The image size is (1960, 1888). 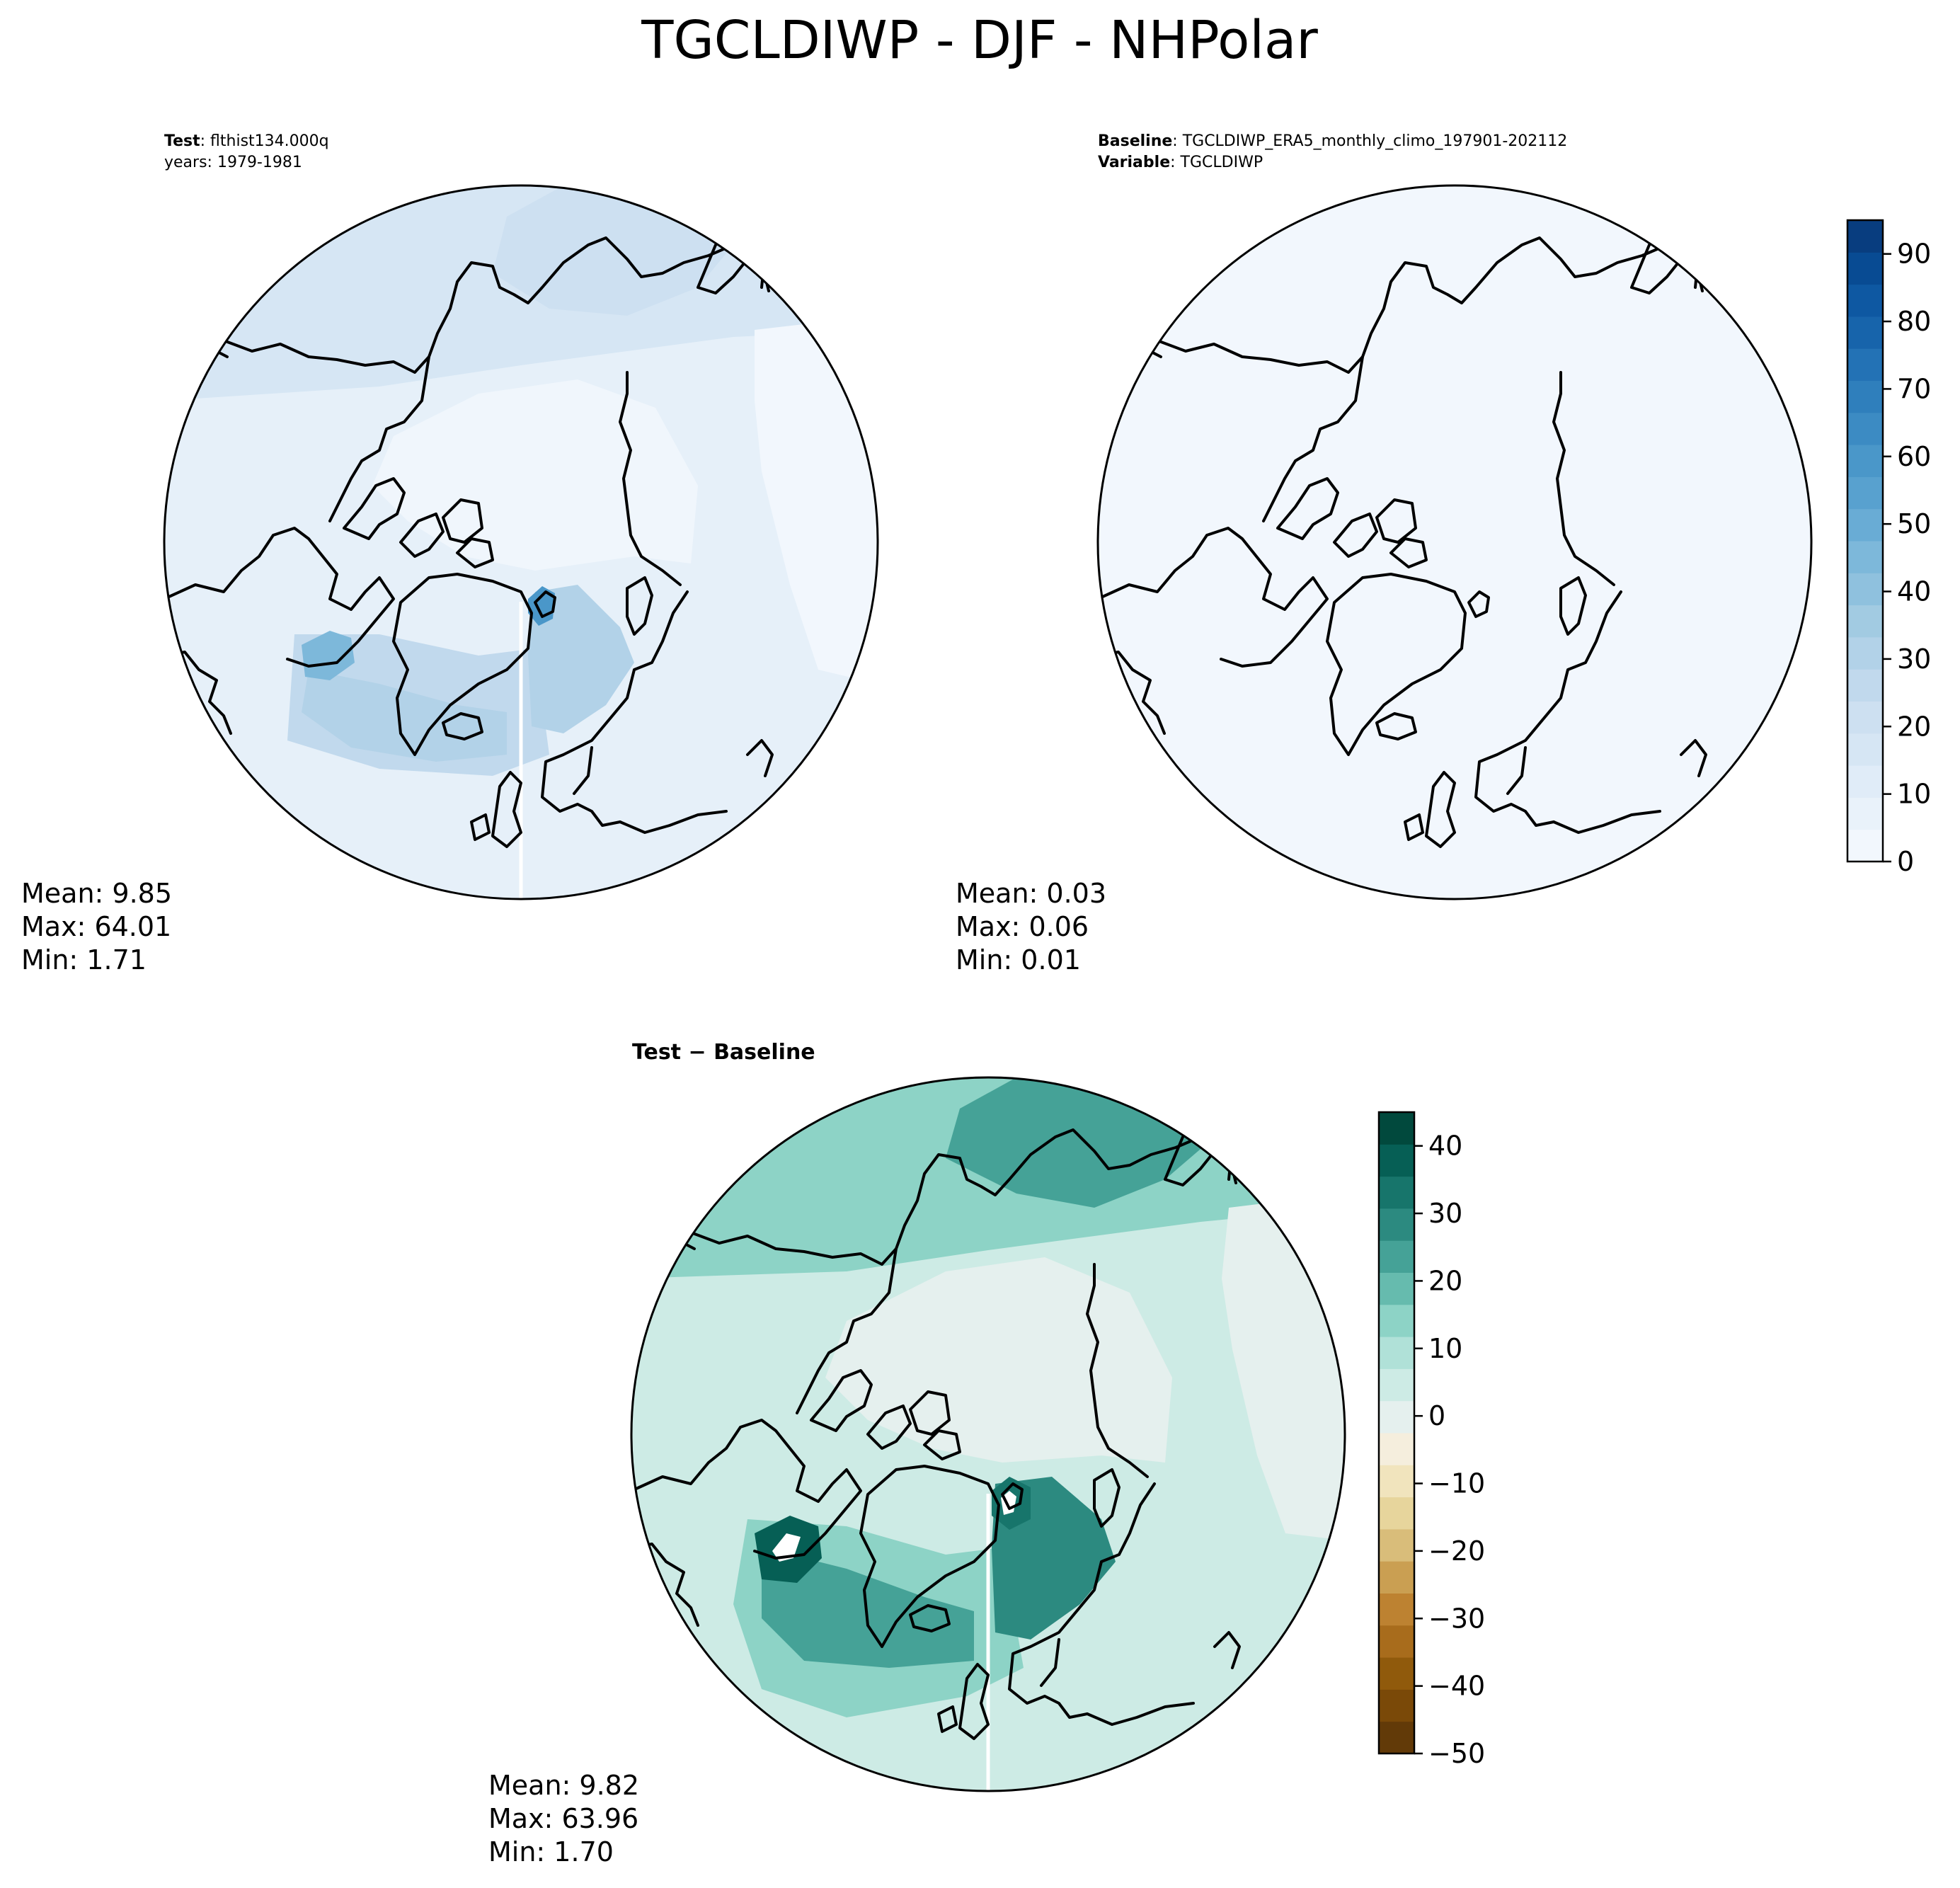 What do you see at coordinates (1445, 1281) in the screenshot?
I see `colorbar-tick-label: 20` at bounding box center [1445, 1281].